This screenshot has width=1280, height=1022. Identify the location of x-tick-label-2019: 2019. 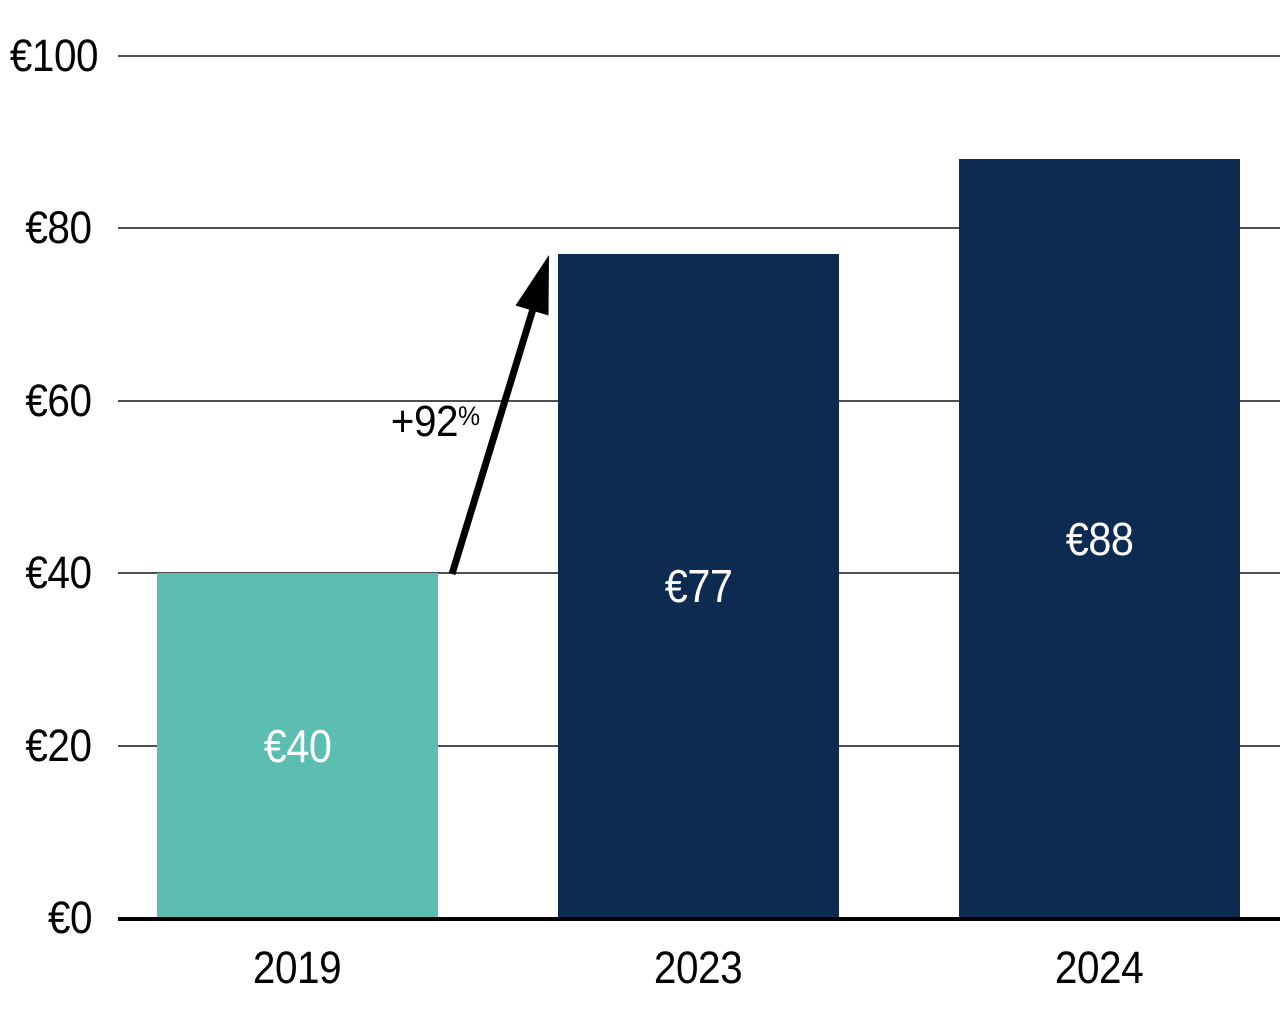
(297, 968).